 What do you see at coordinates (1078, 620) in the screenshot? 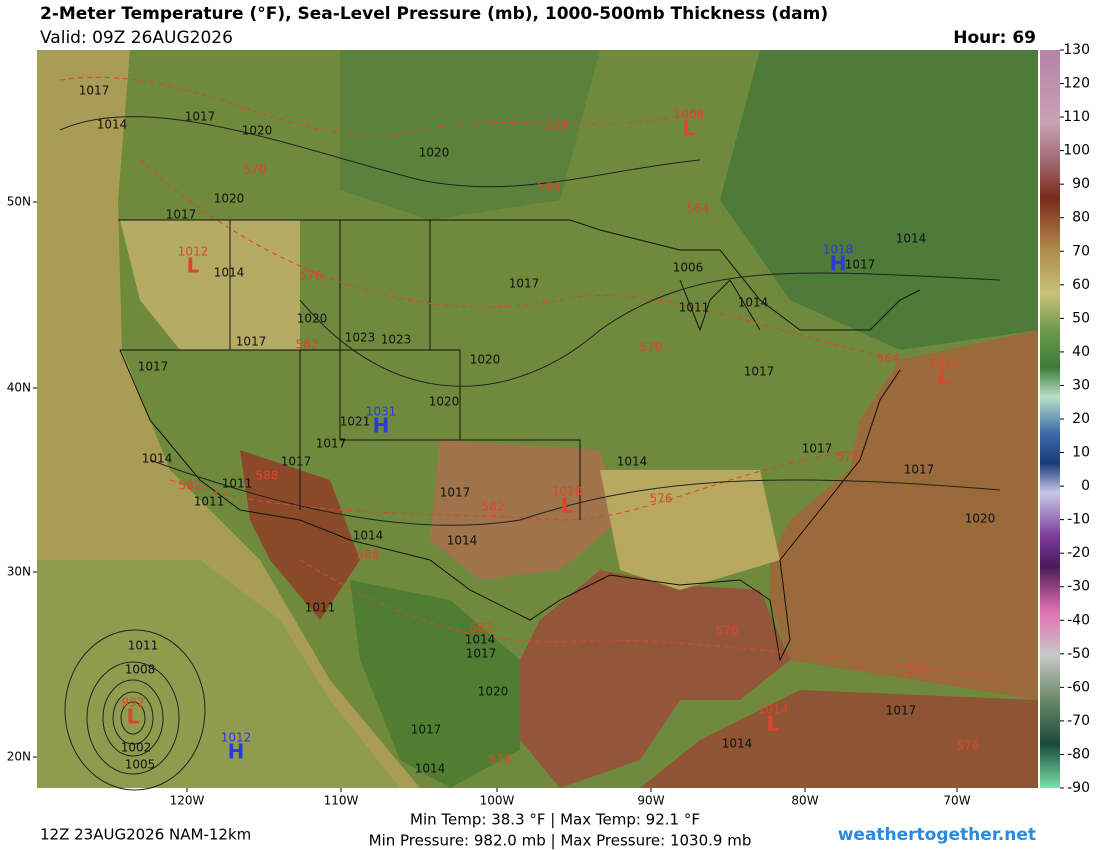
I see `colorbar-label: -40` at bounding box center [1078, 620].